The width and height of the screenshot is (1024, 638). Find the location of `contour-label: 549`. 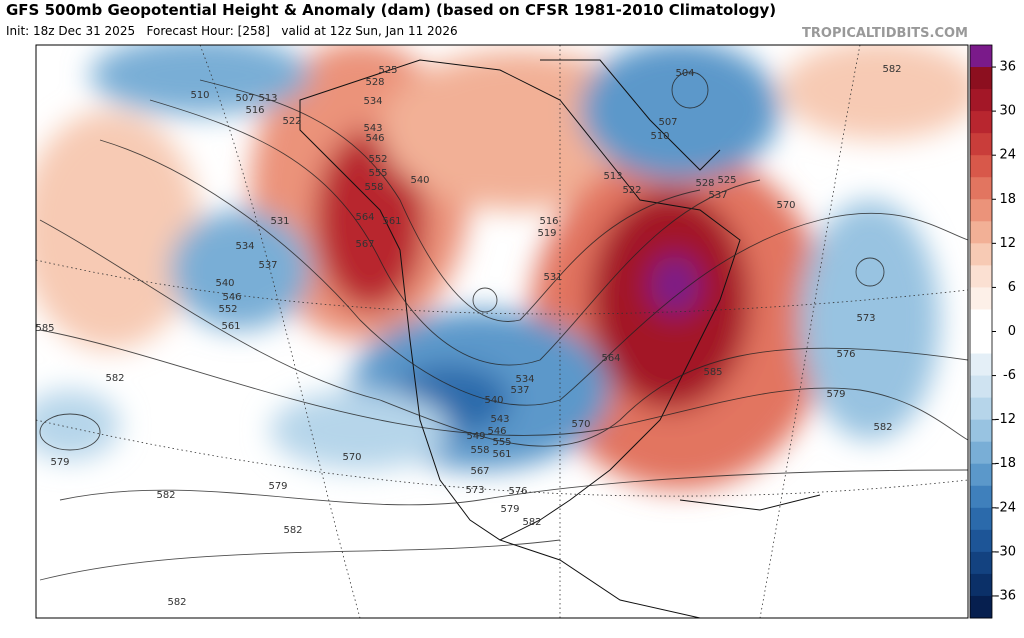

contour-label: 549 is located at coordinates (475, 436).